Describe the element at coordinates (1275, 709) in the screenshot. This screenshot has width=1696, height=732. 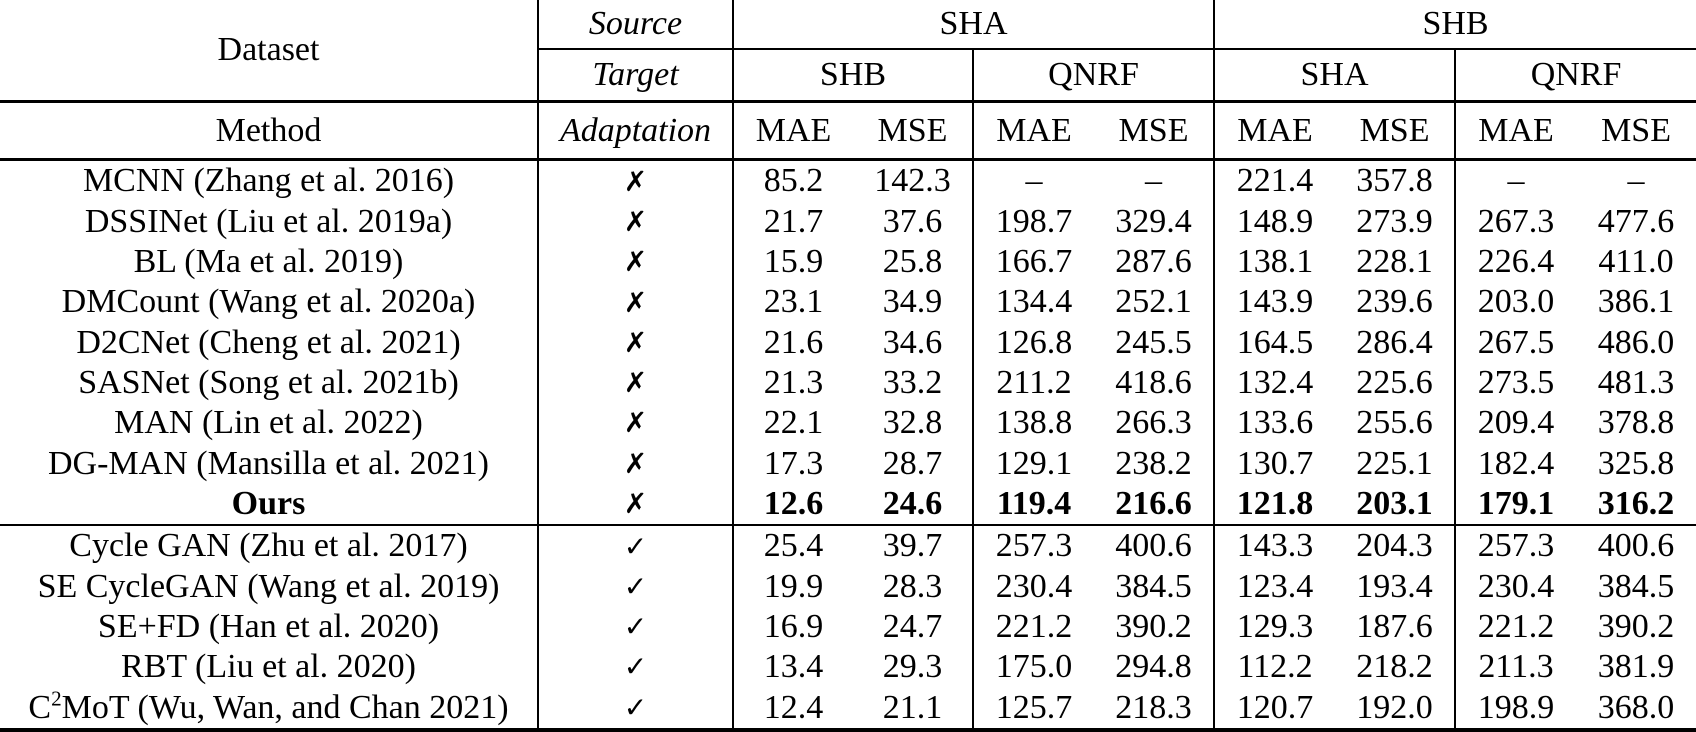
I see `value-cell: 120.7` at that location.